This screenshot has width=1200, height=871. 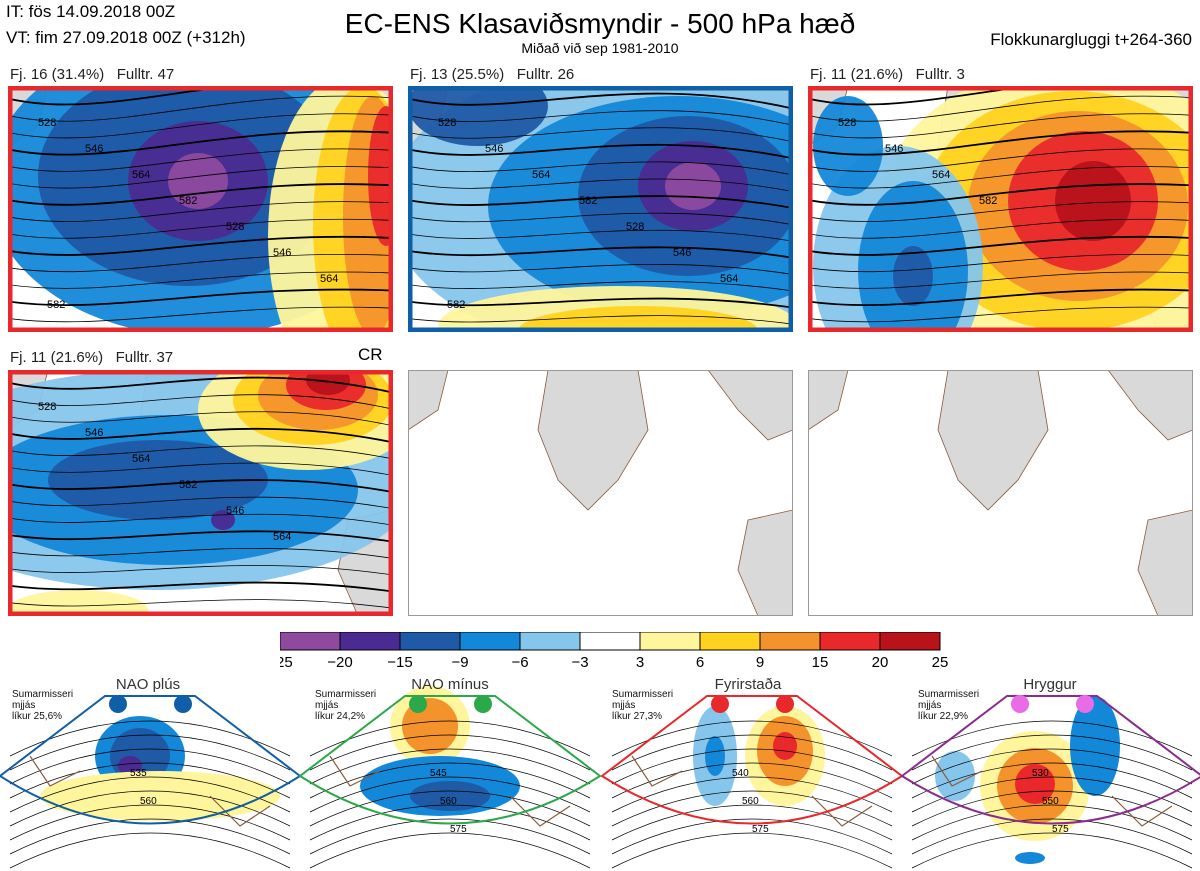 What do you see at coordinates (940, 74) in the screenshot?
I see `cluster-3-members: Fulltr. 3` at bounding box center [940, 74].